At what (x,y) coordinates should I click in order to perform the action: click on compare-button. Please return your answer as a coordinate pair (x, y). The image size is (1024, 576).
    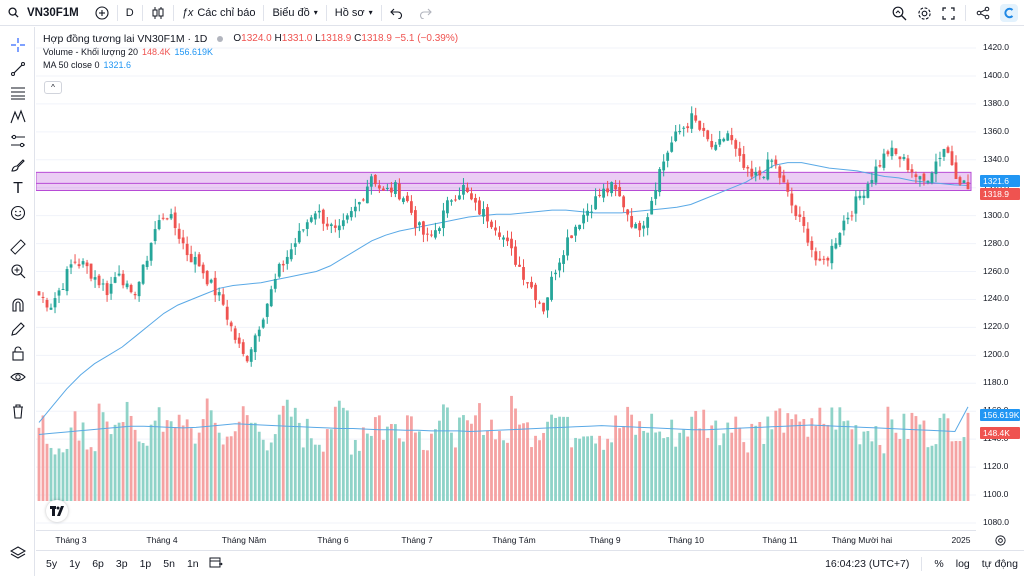
    Looking at the image, I should click on (102, 13).